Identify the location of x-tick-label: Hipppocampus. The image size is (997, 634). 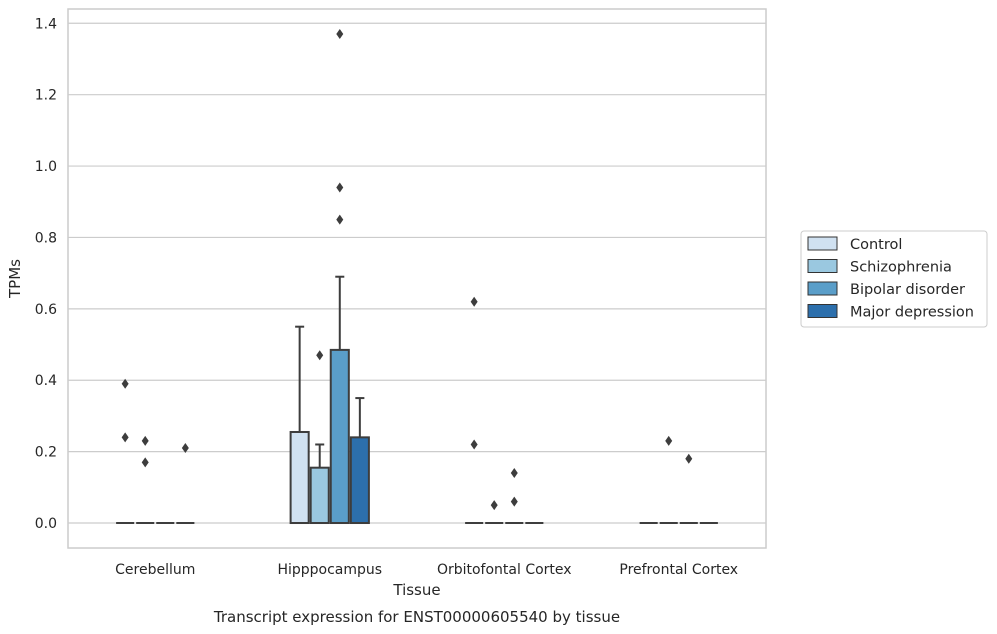
(329, 570).